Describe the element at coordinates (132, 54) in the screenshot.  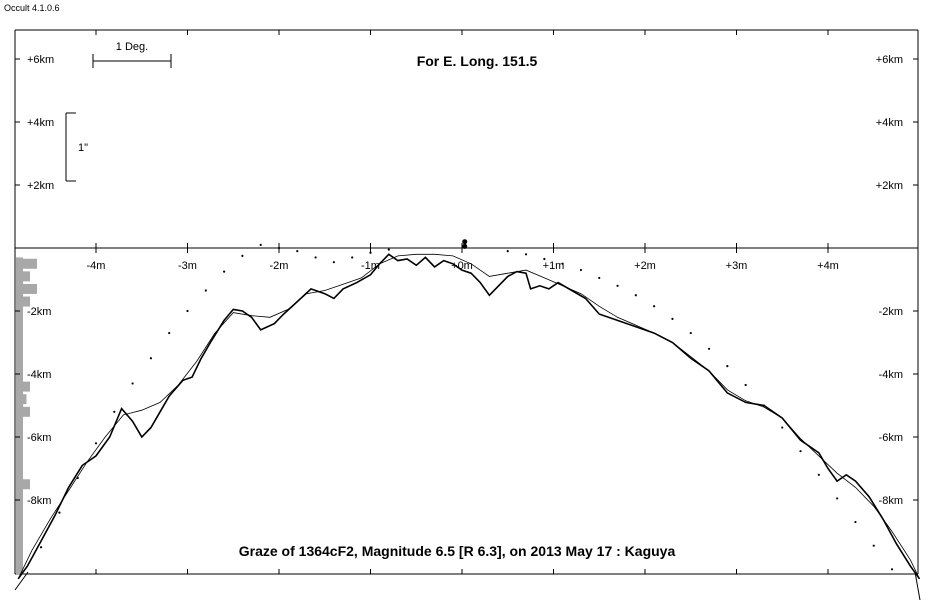
I see `scale-bar-horizontal: 1 Deg.` at that location.